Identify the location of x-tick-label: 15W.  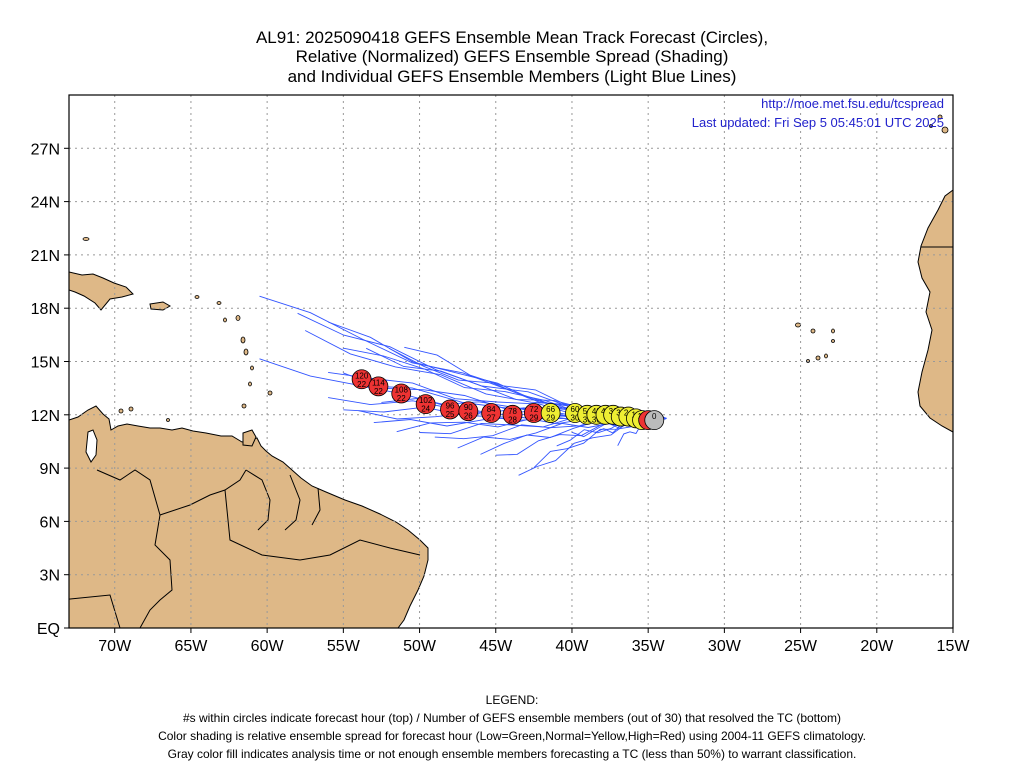
(954, 646).